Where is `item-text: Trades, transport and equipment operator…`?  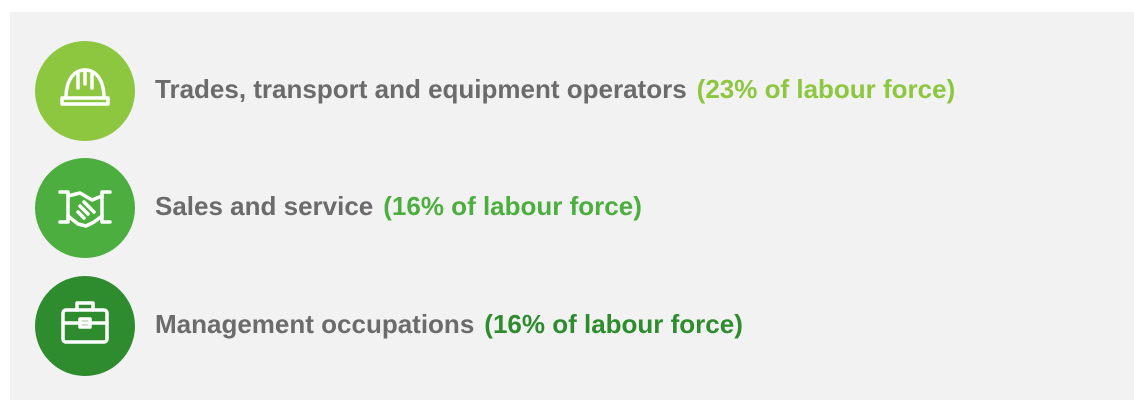 item-text: Trades, transport and equipment operator… is located at coordinates (555, 89).